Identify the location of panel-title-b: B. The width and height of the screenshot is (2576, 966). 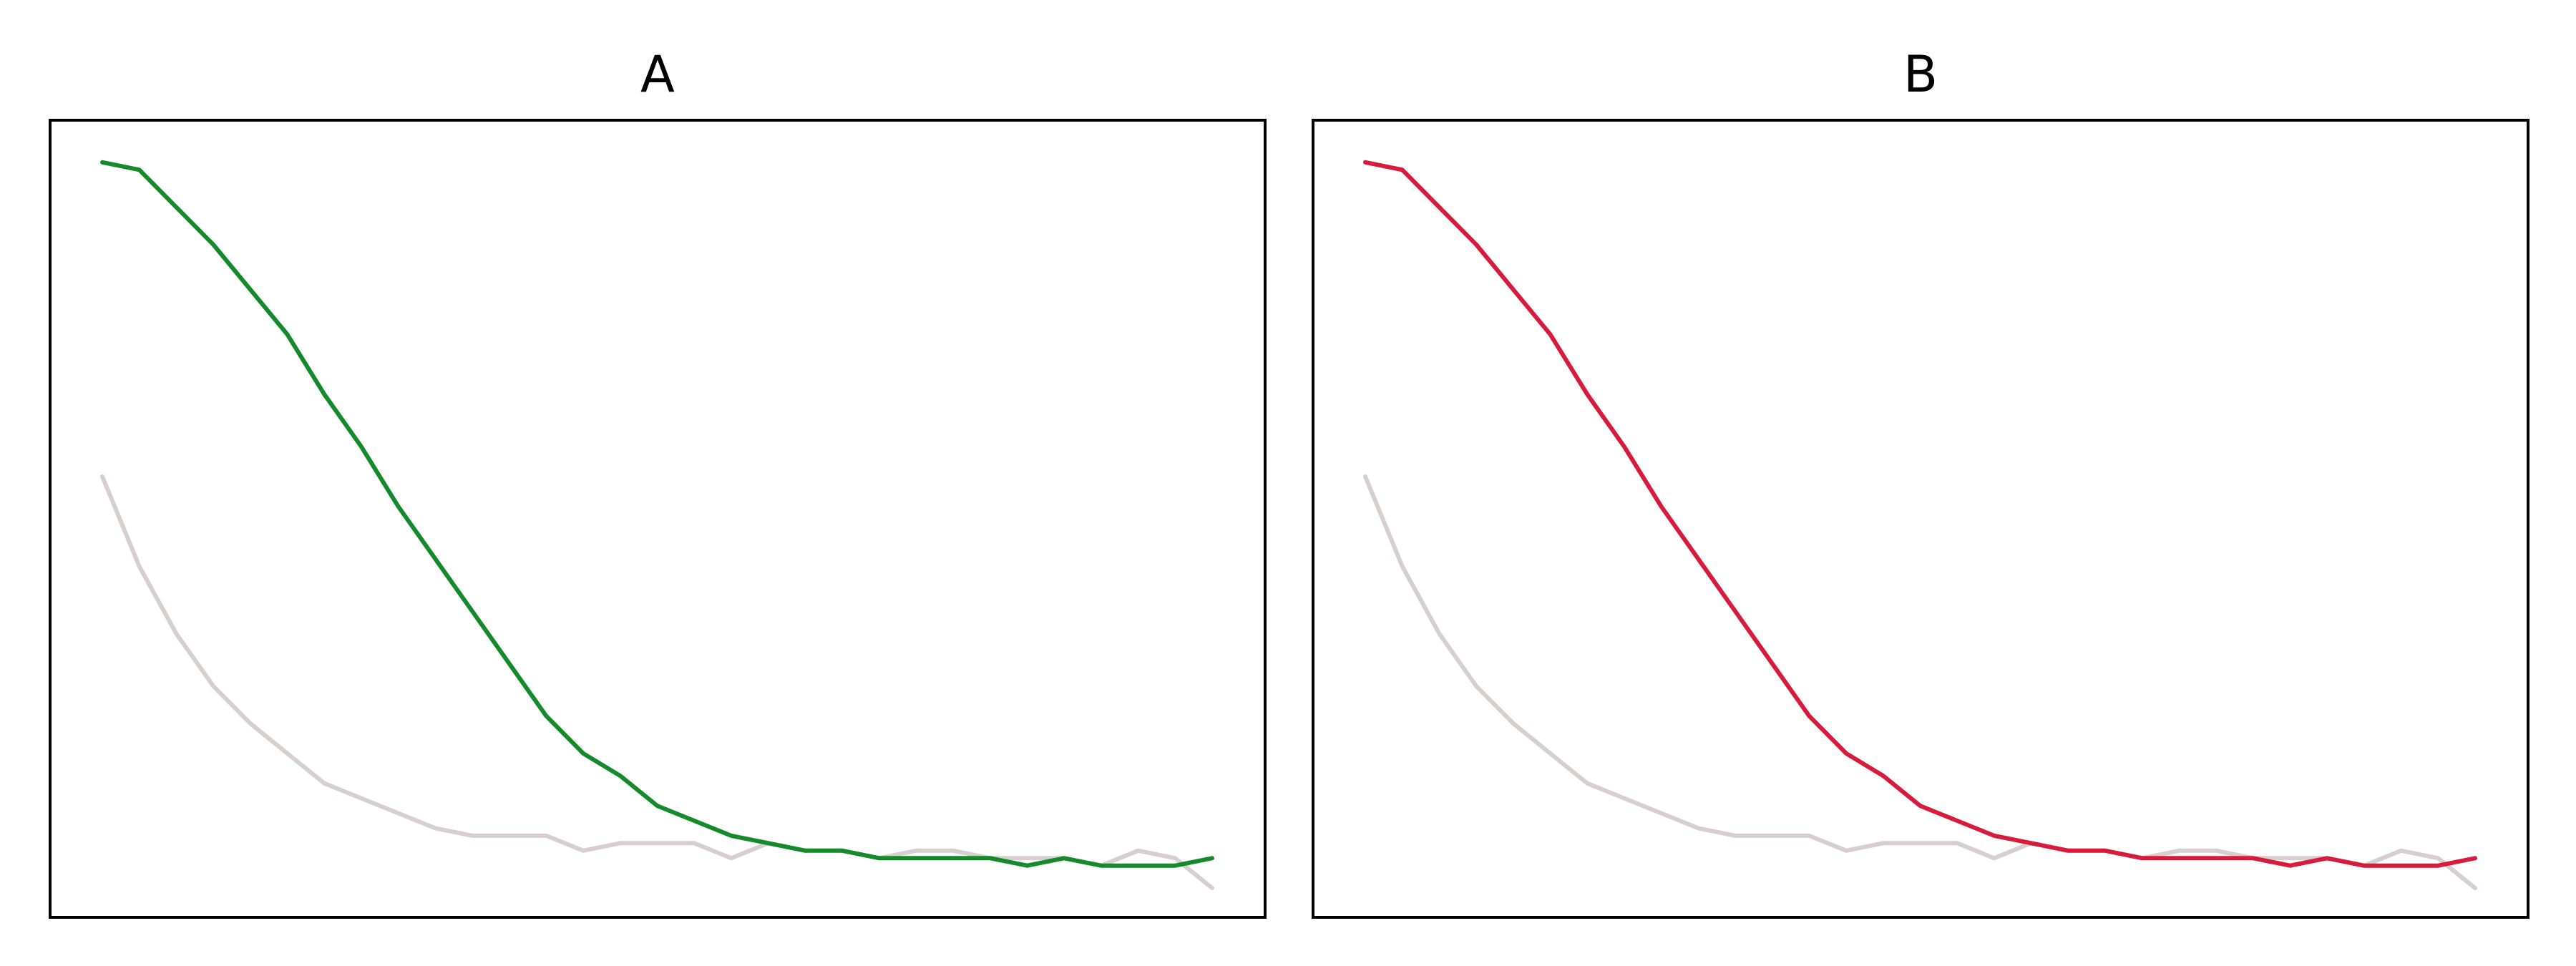
(1920, 74).